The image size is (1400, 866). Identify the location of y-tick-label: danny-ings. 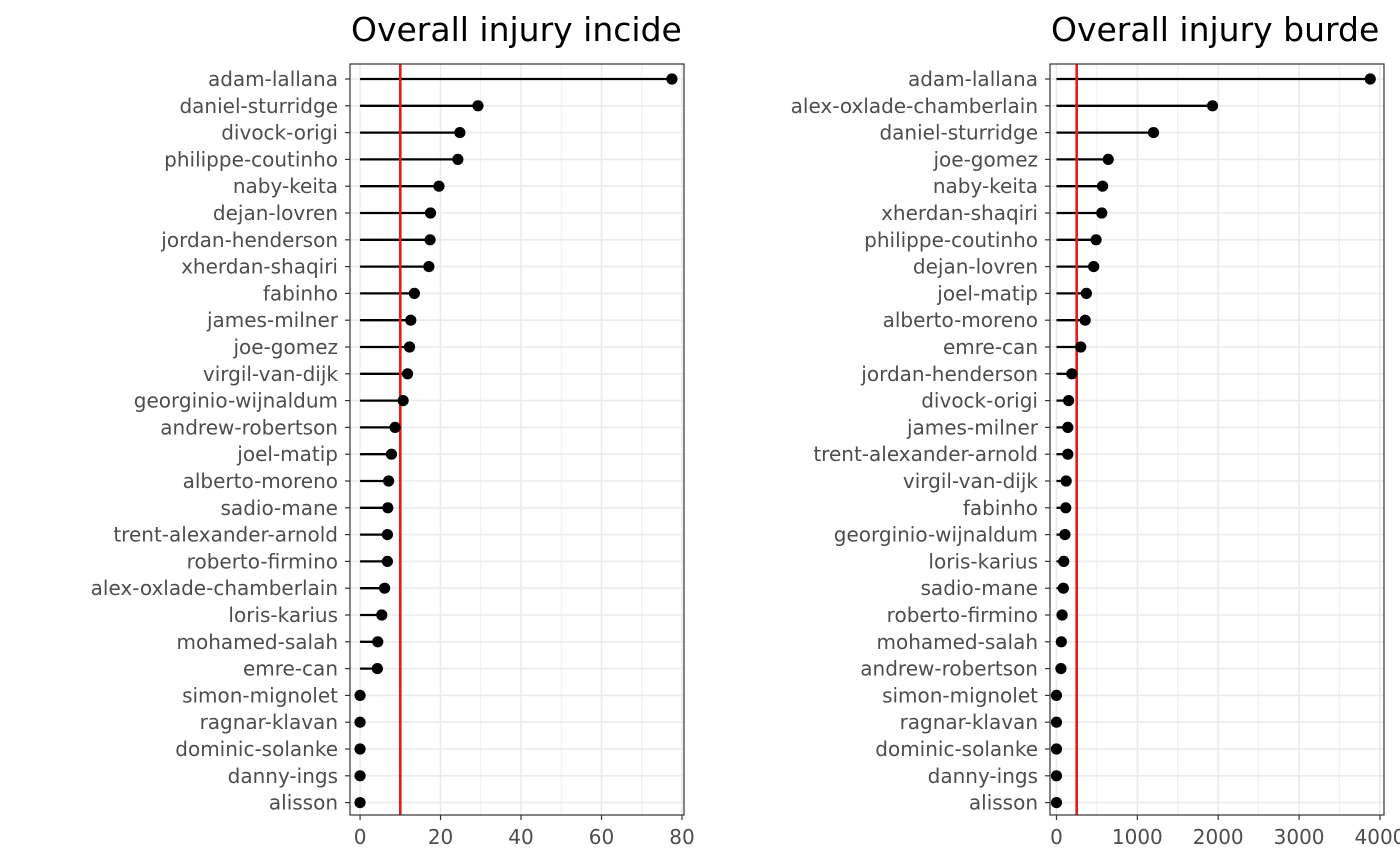
(283, 776).